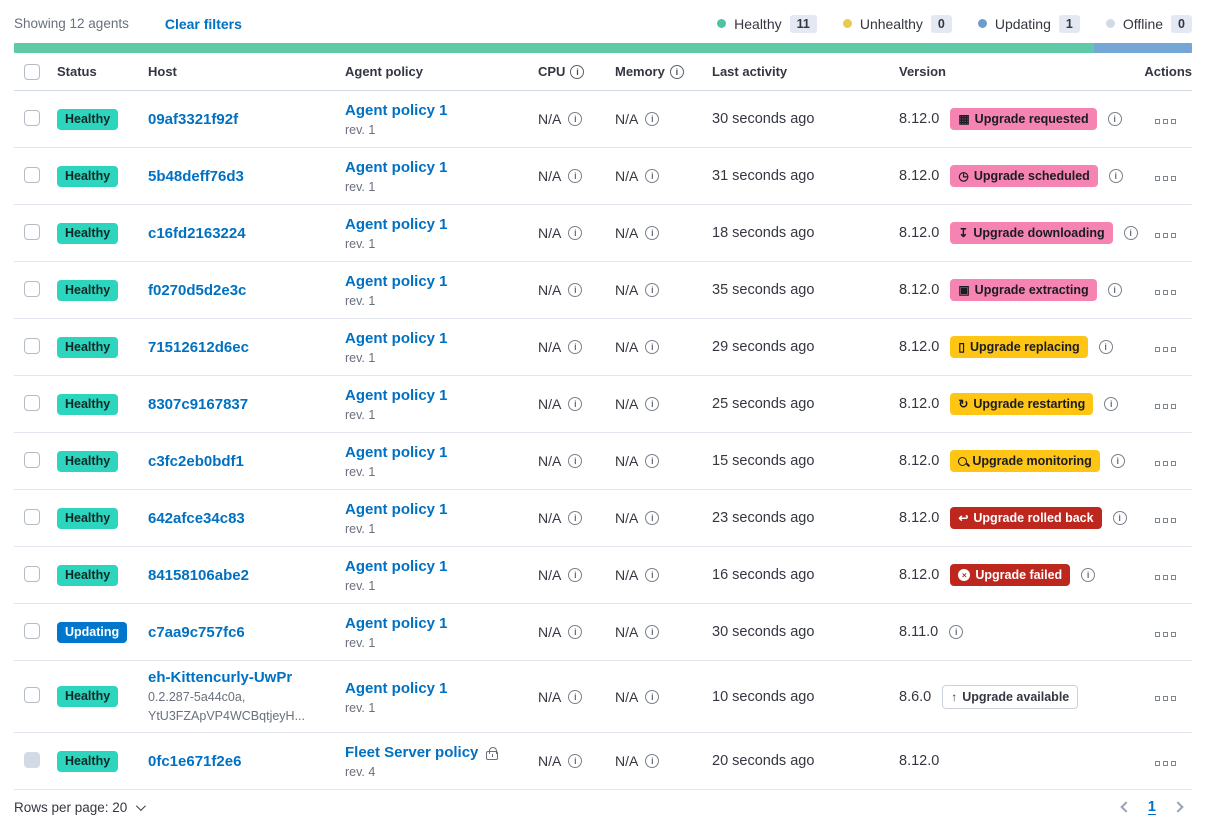 This screenshot has height=838, width=1225. Describe the element at coordinates (197, 290) in the screenshot. I see `host-link: f0270d5d2e3c` at that location.